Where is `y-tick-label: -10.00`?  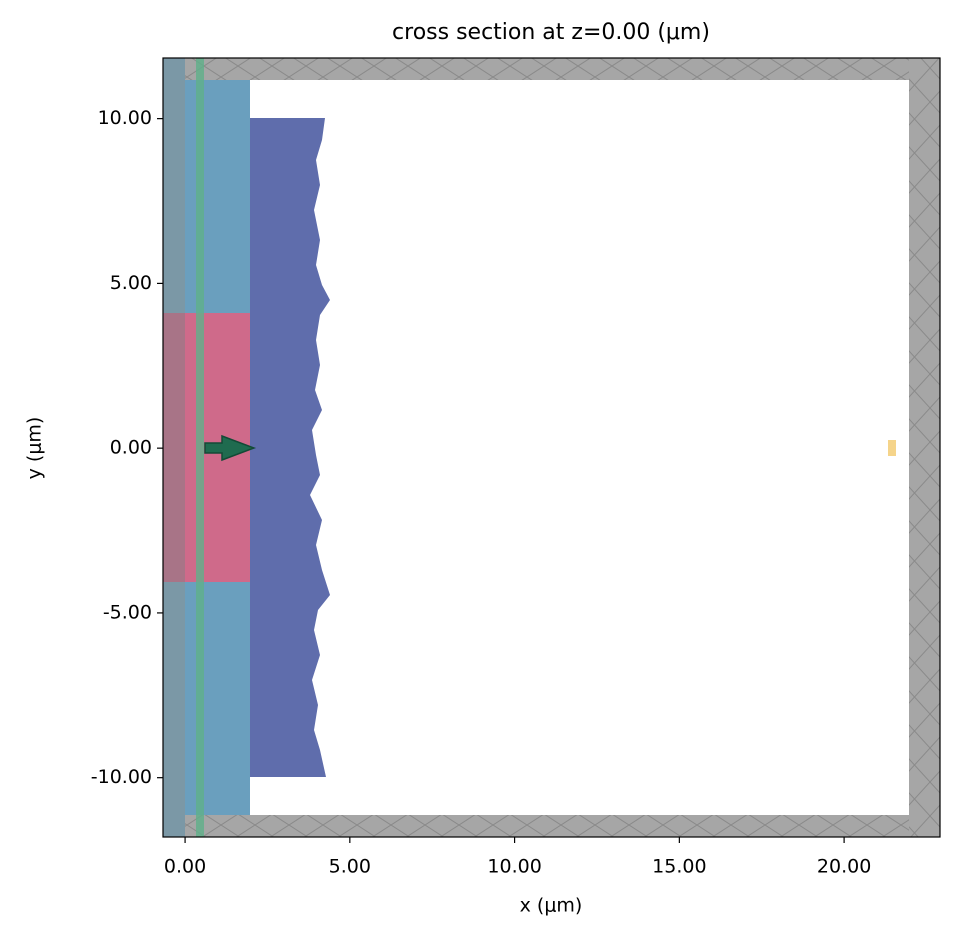 y-tick-label: -10.00 is located at coordinates (121, 777).